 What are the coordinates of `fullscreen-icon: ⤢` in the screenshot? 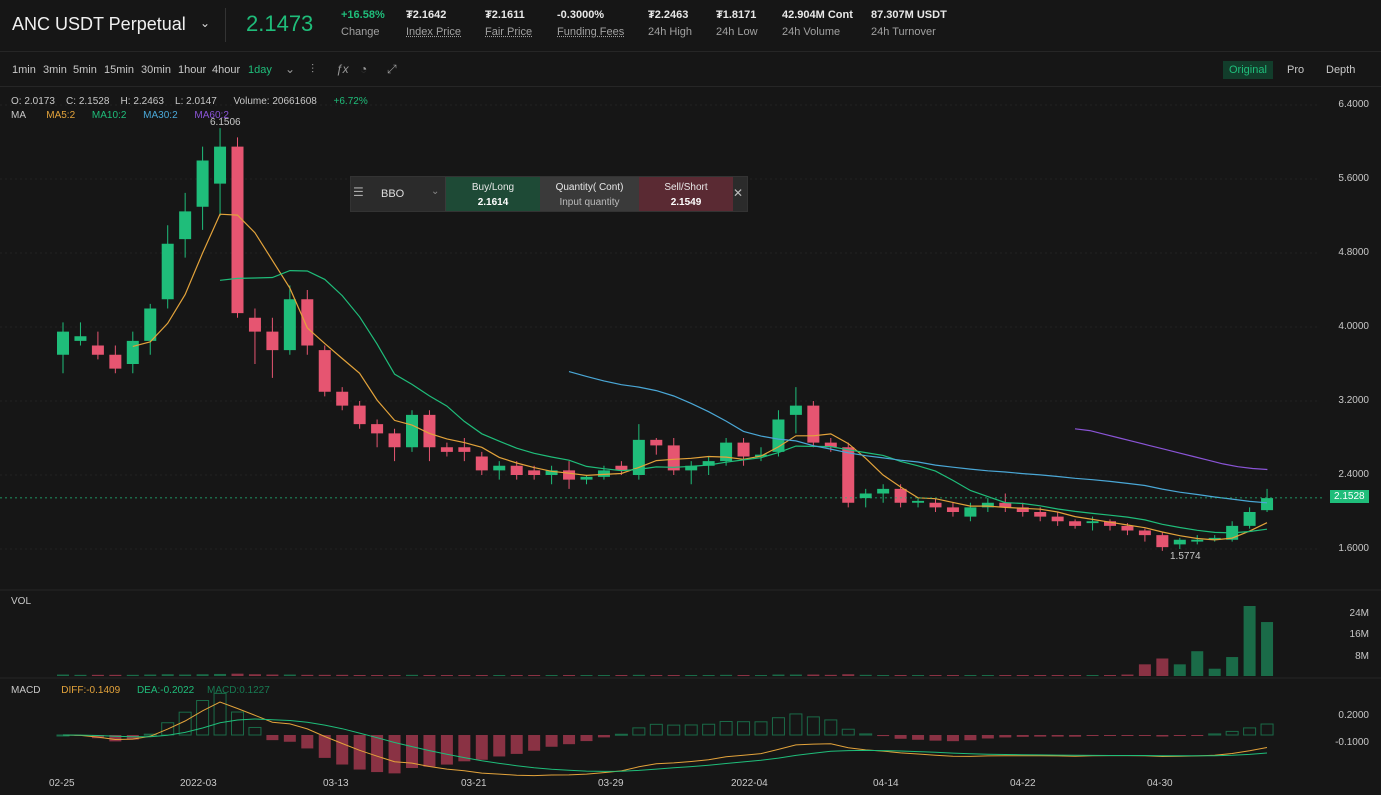 It's located at (392, 69).